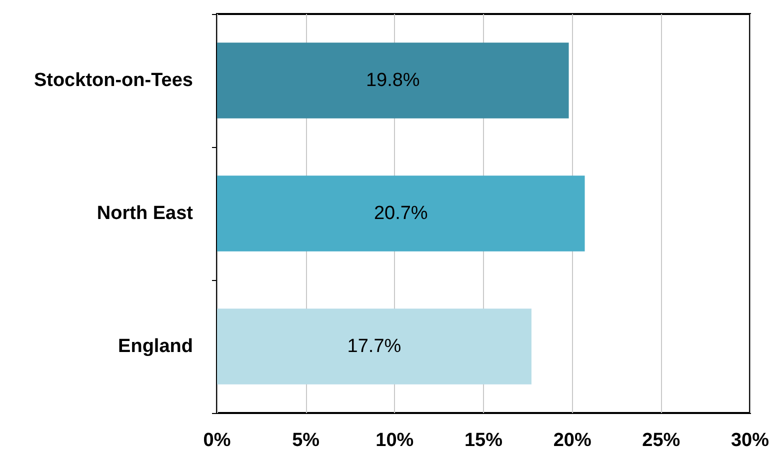 The height and width of the screenshot is (464, 773). What do you see at coordinates (306, 440) in the screenshot?
I see `x-tick-label: 5%` at bounding box center [306, 440].